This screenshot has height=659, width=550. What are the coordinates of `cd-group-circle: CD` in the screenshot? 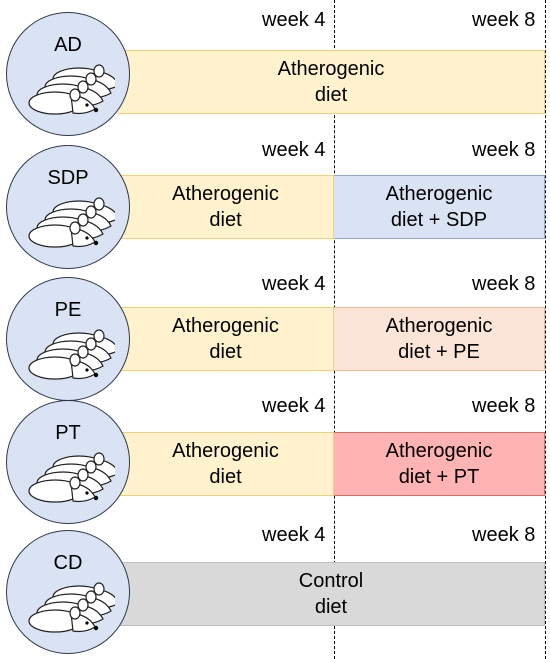 It's located at (68, 592).